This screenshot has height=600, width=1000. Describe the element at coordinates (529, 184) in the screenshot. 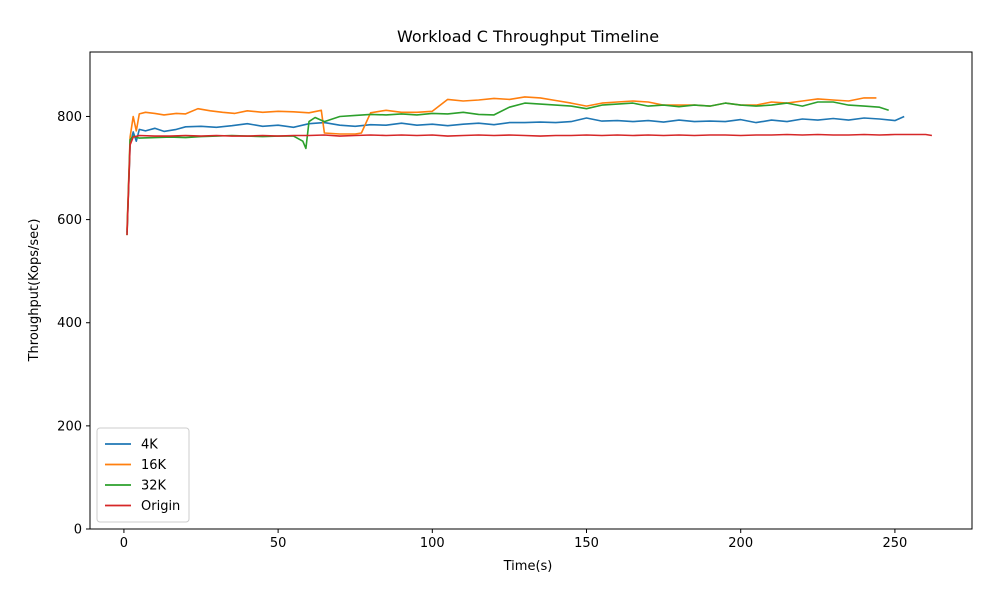

I see `series-line-origin` at that location.